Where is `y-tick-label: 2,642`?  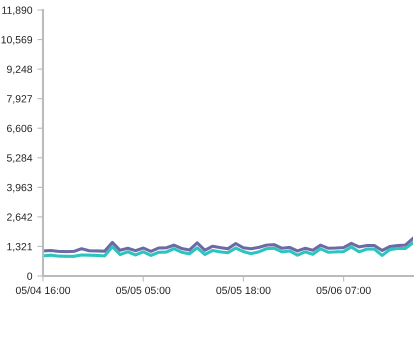 y-tick-label: 2,642 is located at coordinates (19, 217).